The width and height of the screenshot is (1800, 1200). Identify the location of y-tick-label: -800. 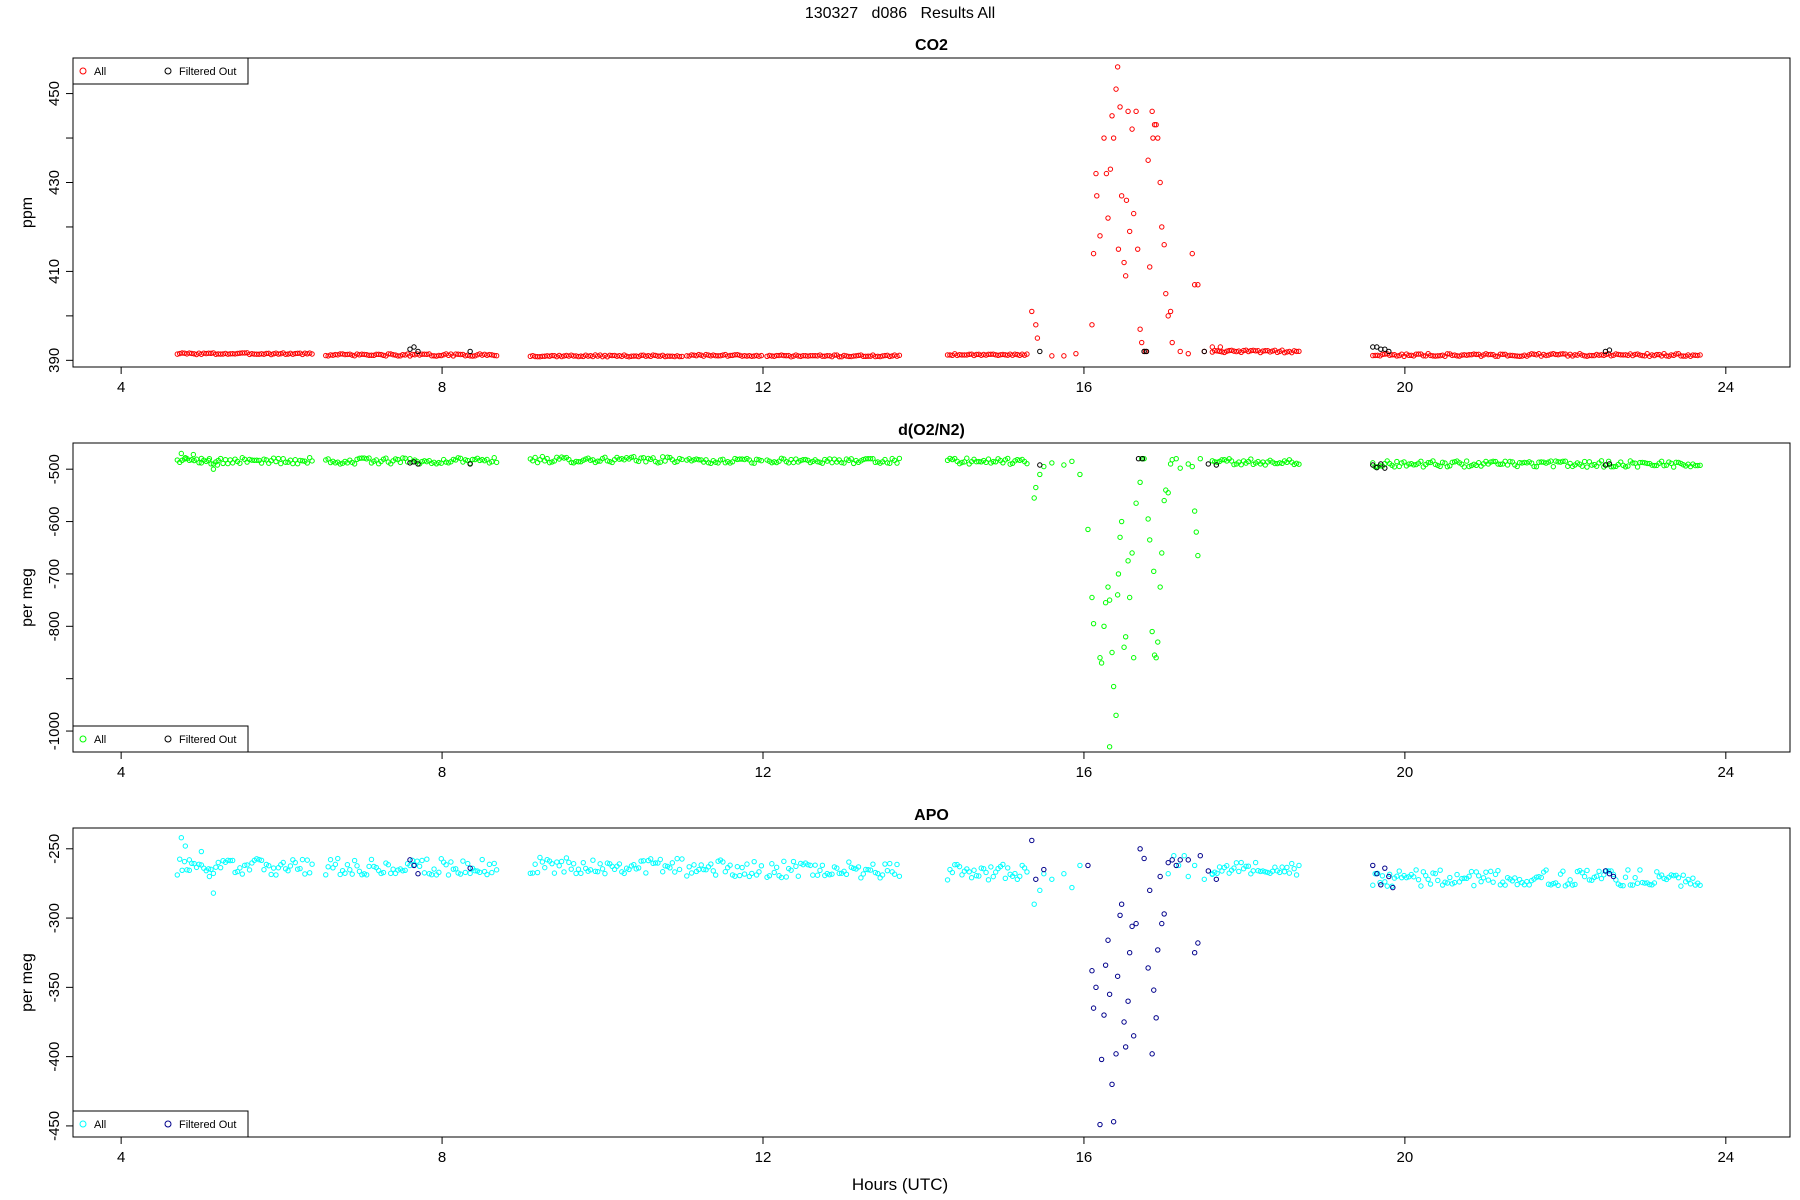
(54, 626).